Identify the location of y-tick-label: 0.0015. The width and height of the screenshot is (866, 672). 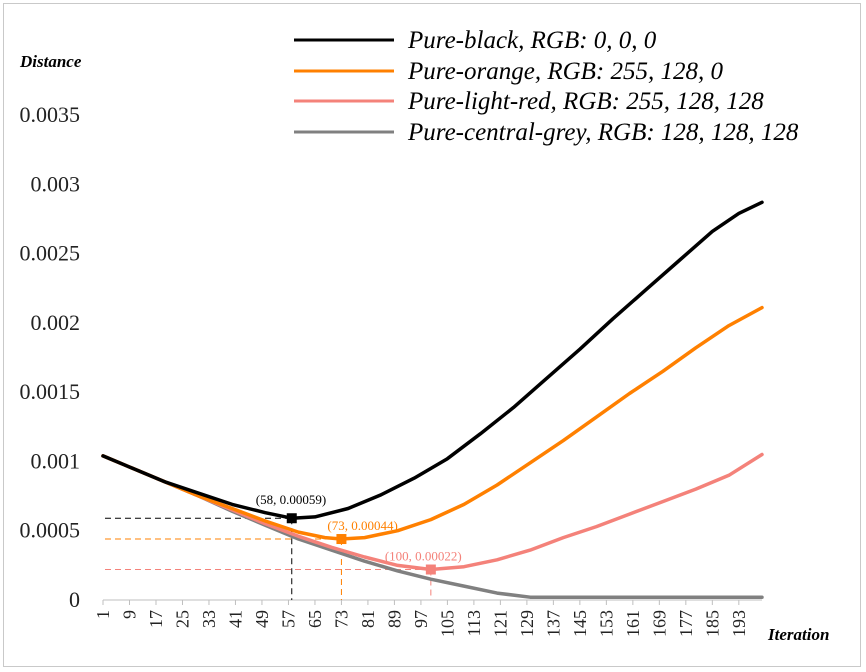
(50, 391).